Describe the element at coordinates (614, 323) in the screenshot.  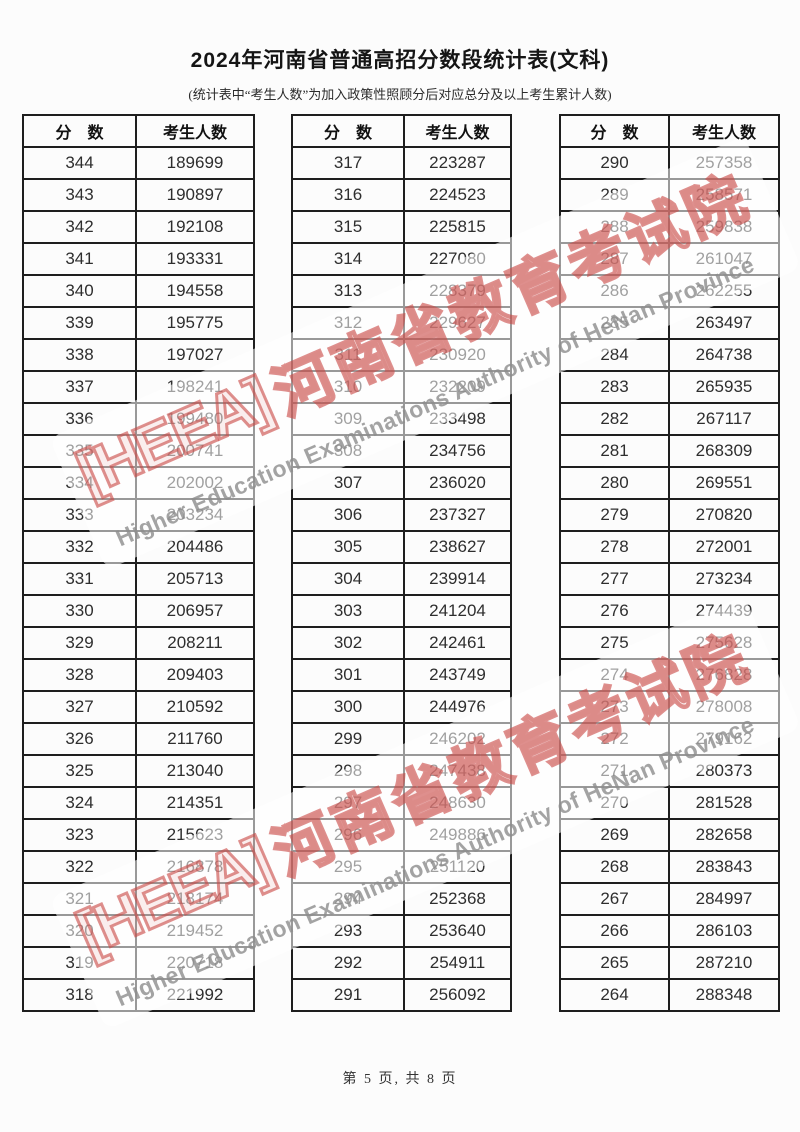
I see `score-cell: 285` at that location.